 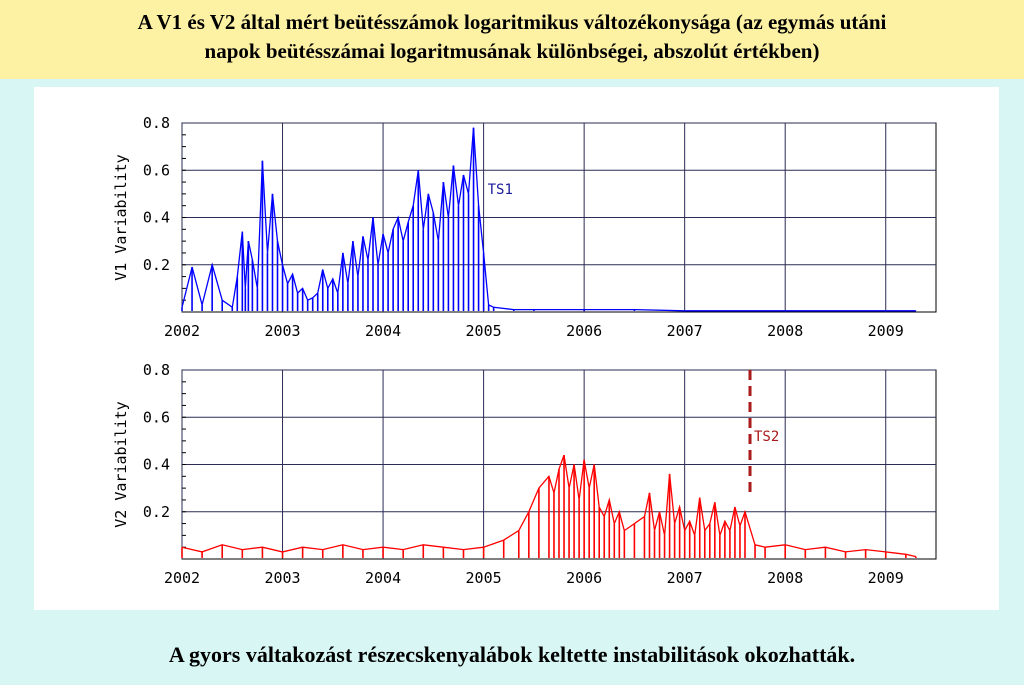 What do you see at coordinates (685, 578) in the screenshot?
I see `v2-xtick-label: 2007` at bounding box center [685, 578].